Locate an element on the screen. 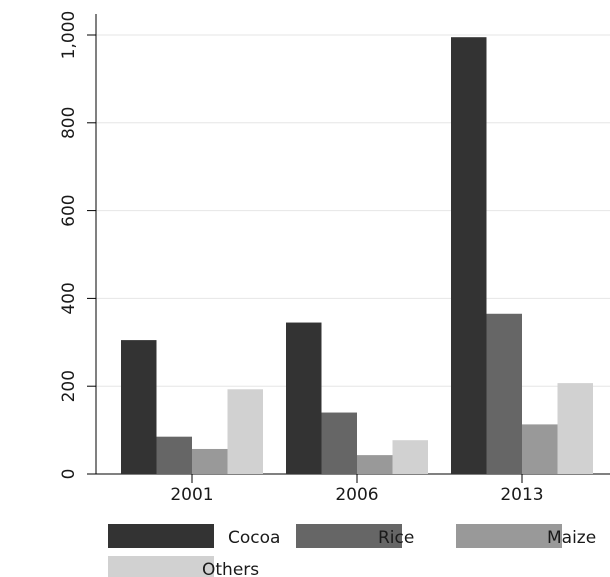 The image size is (610, 577). bar-maize-2001 is located at coordinates (210, 461).